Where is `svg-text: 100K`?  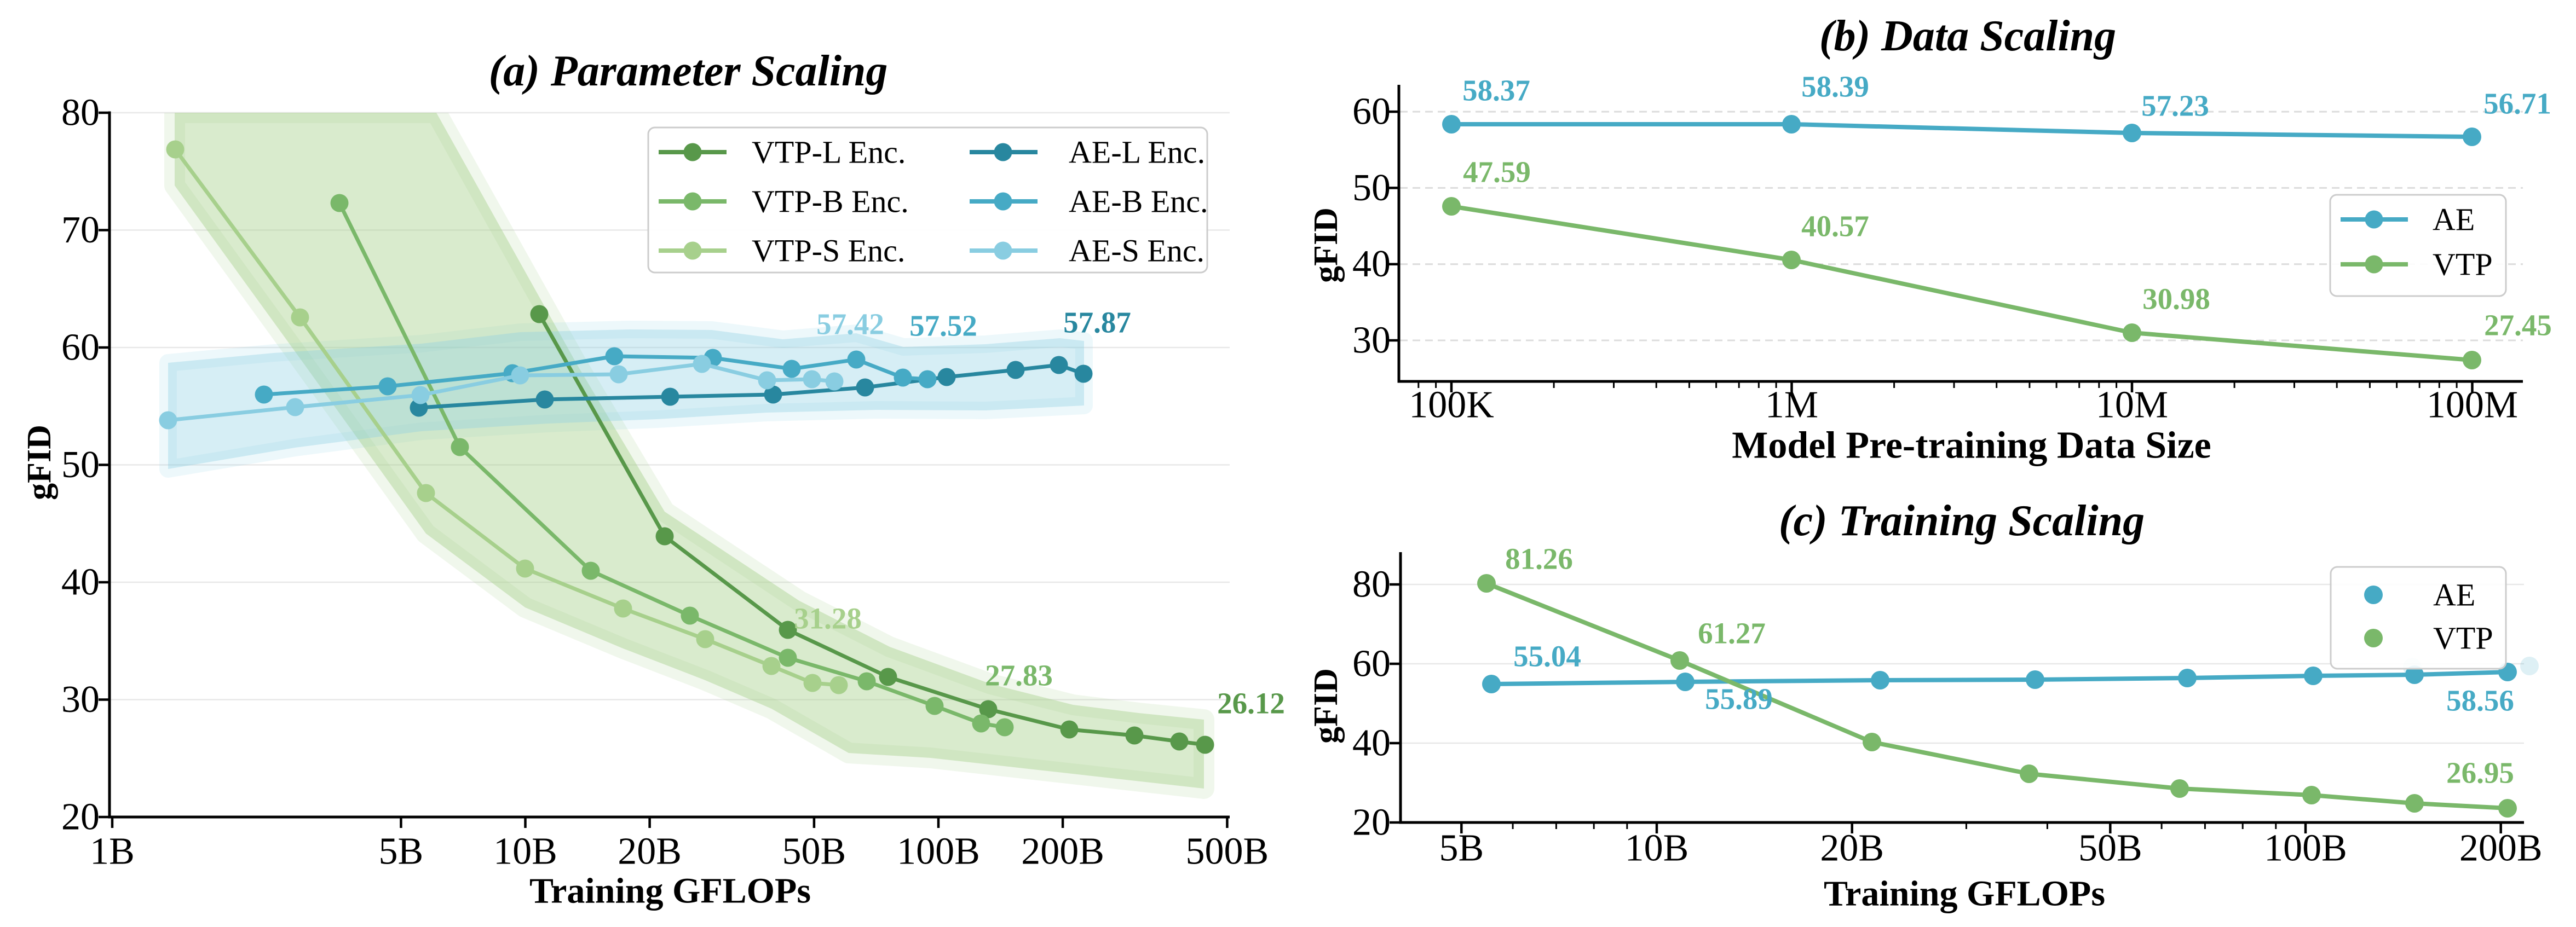 svg-text: 100K is located at coordinates (1451, 405).